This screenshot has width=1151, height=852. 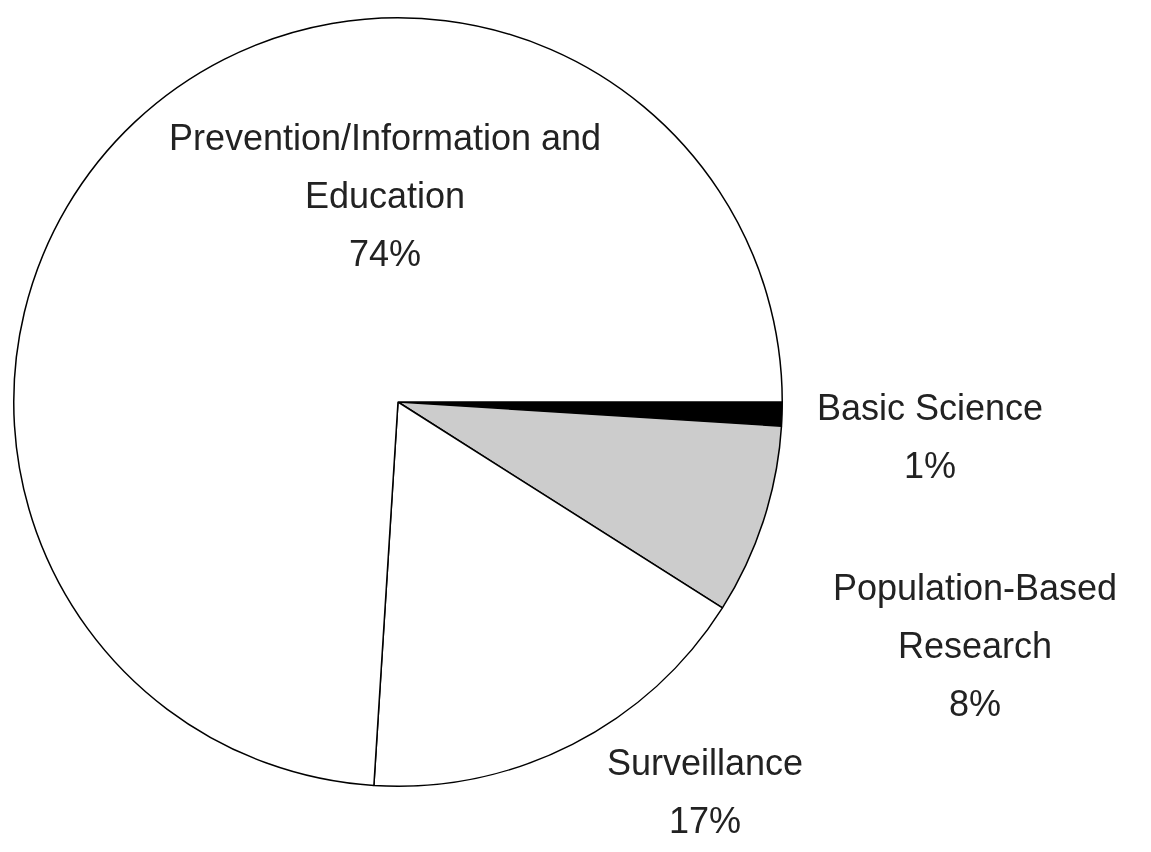 What do you see at coordinates (385, 166) in the screenshot?
I see `slice-label: Prevention/Information and Education` at bounding box center [385, 166].